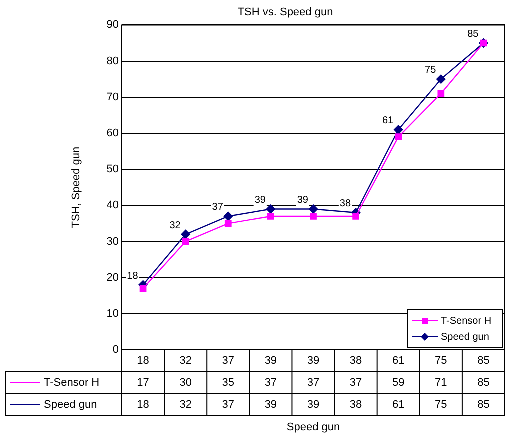  Describe the element at coordinates (175, 226) in the screenshot. I see `category-label: 32` at that location.